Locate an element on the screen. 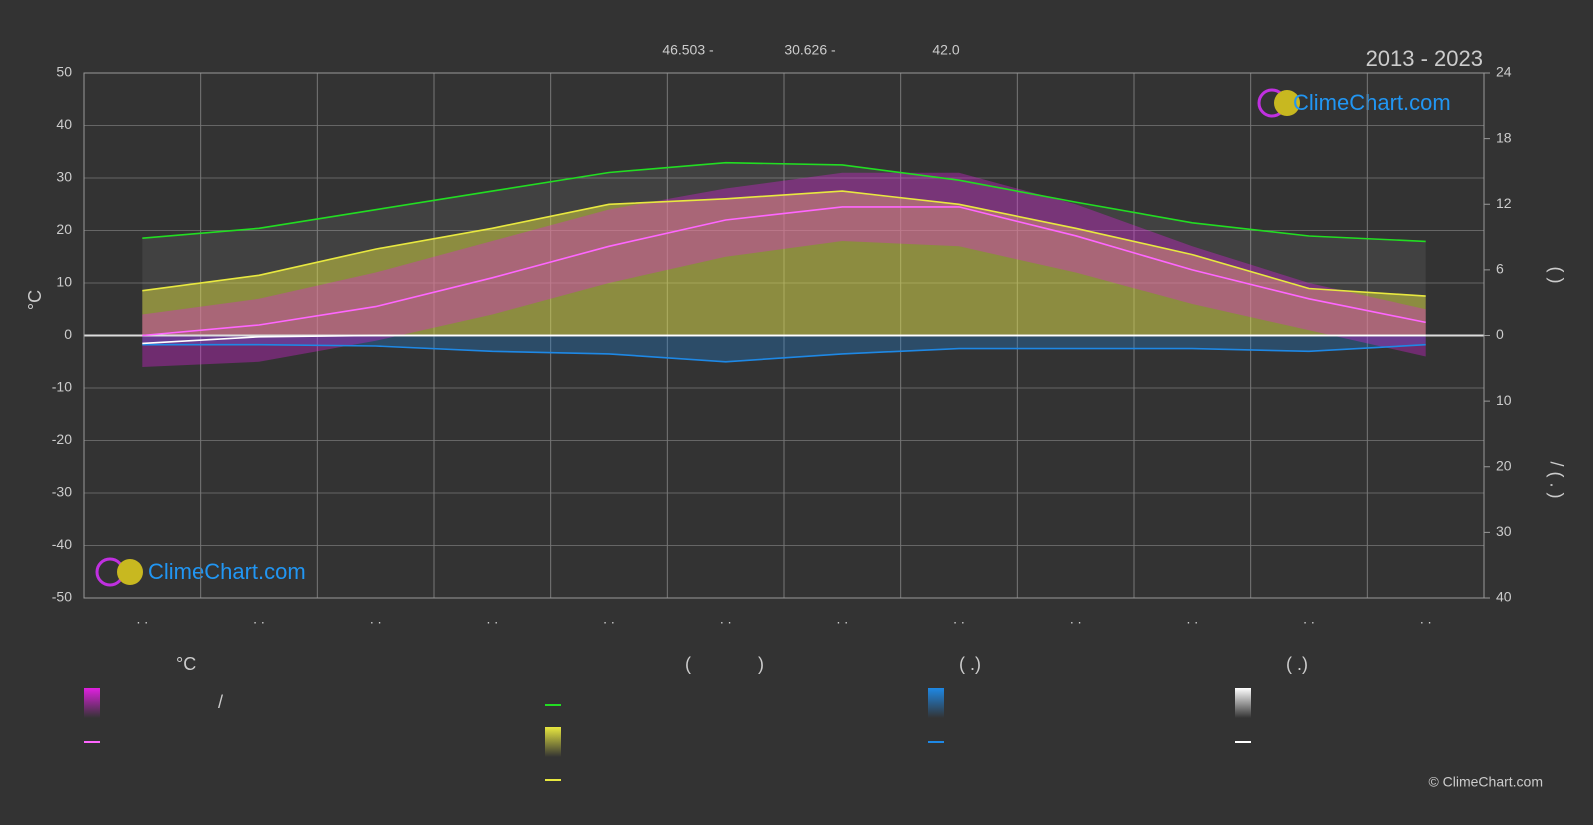  y2-tick-label: 18 is located at coordinates (1504, 137).